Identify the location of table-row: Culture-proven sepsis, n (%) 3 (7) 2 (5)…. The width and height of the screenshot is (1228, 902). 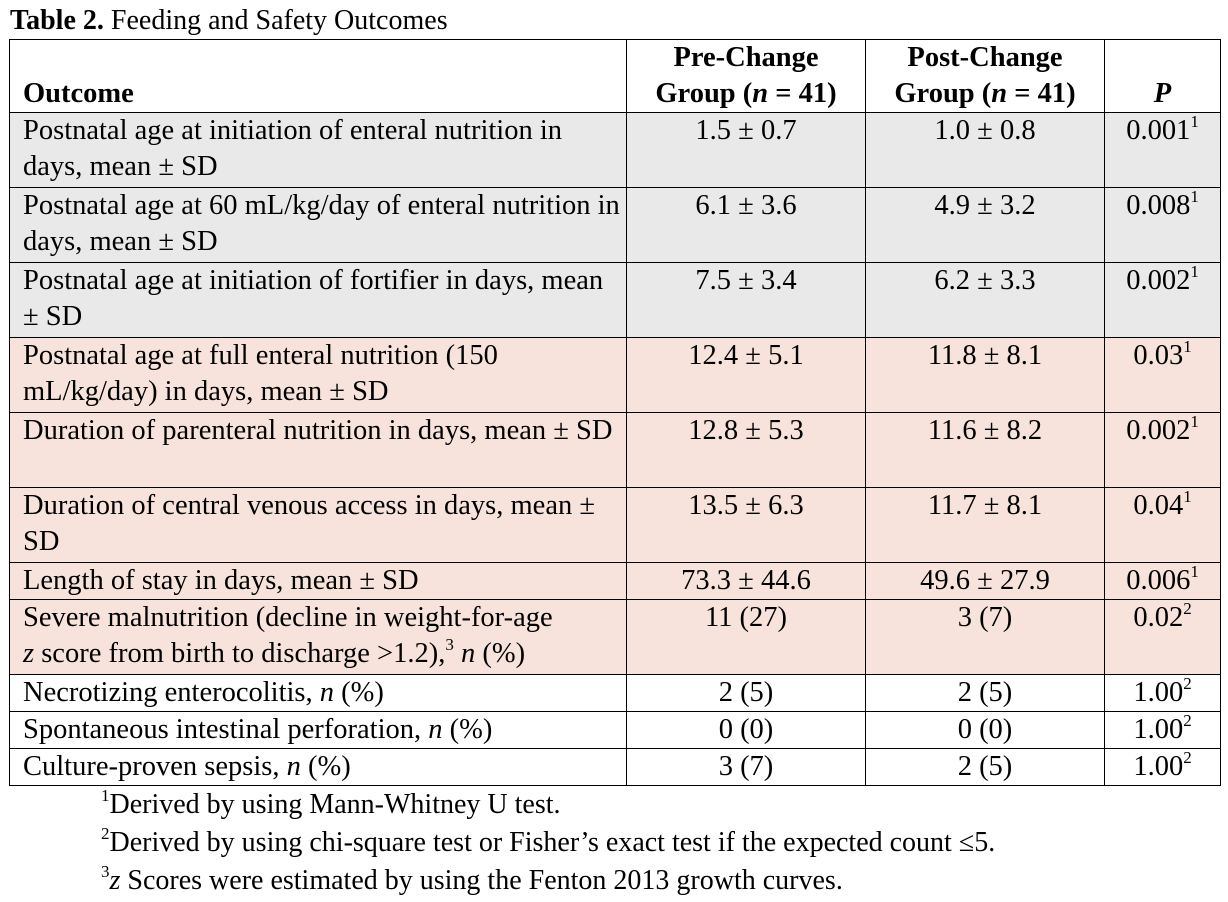
(615, 766).